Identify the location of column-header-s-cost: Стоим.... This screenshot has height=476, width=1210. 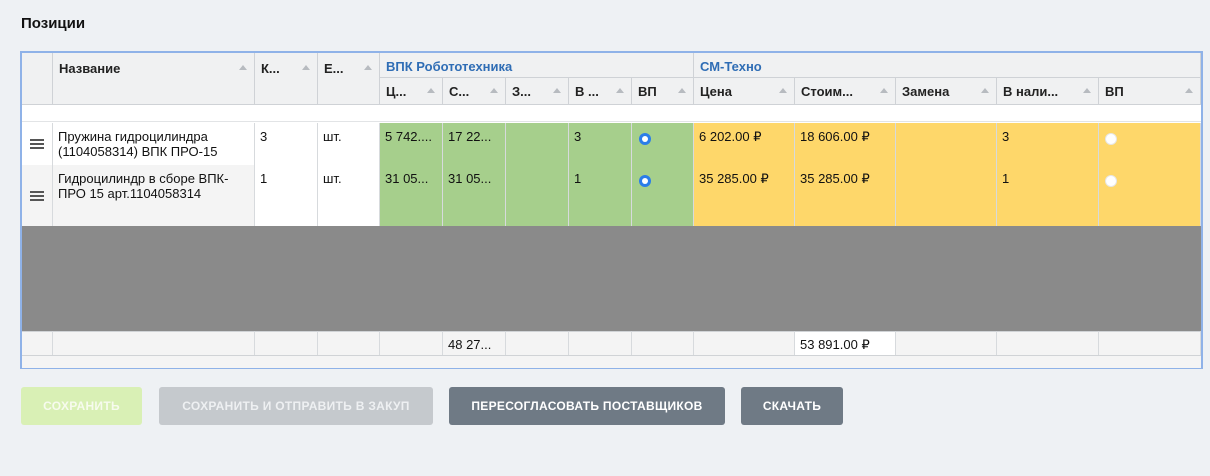
(845, 91).